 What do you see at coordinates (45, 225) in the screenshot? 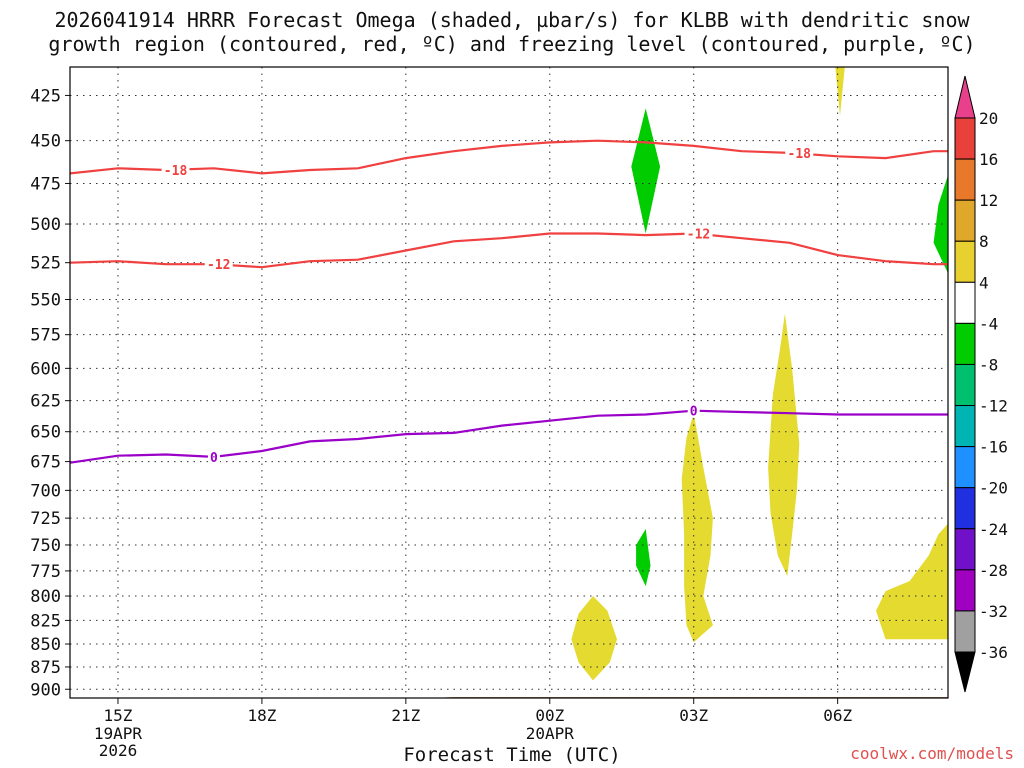
I see `y-tick-label-500: 500` at bounding box center [45, 225].